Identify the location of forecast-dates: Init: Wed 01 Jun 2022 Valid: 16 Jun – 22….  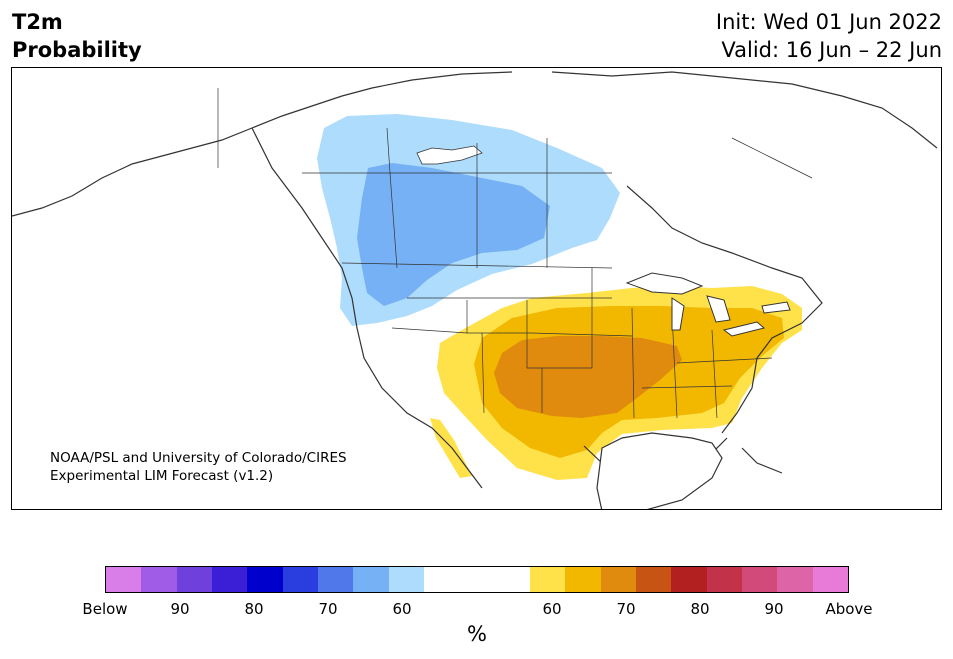
(829, 36).